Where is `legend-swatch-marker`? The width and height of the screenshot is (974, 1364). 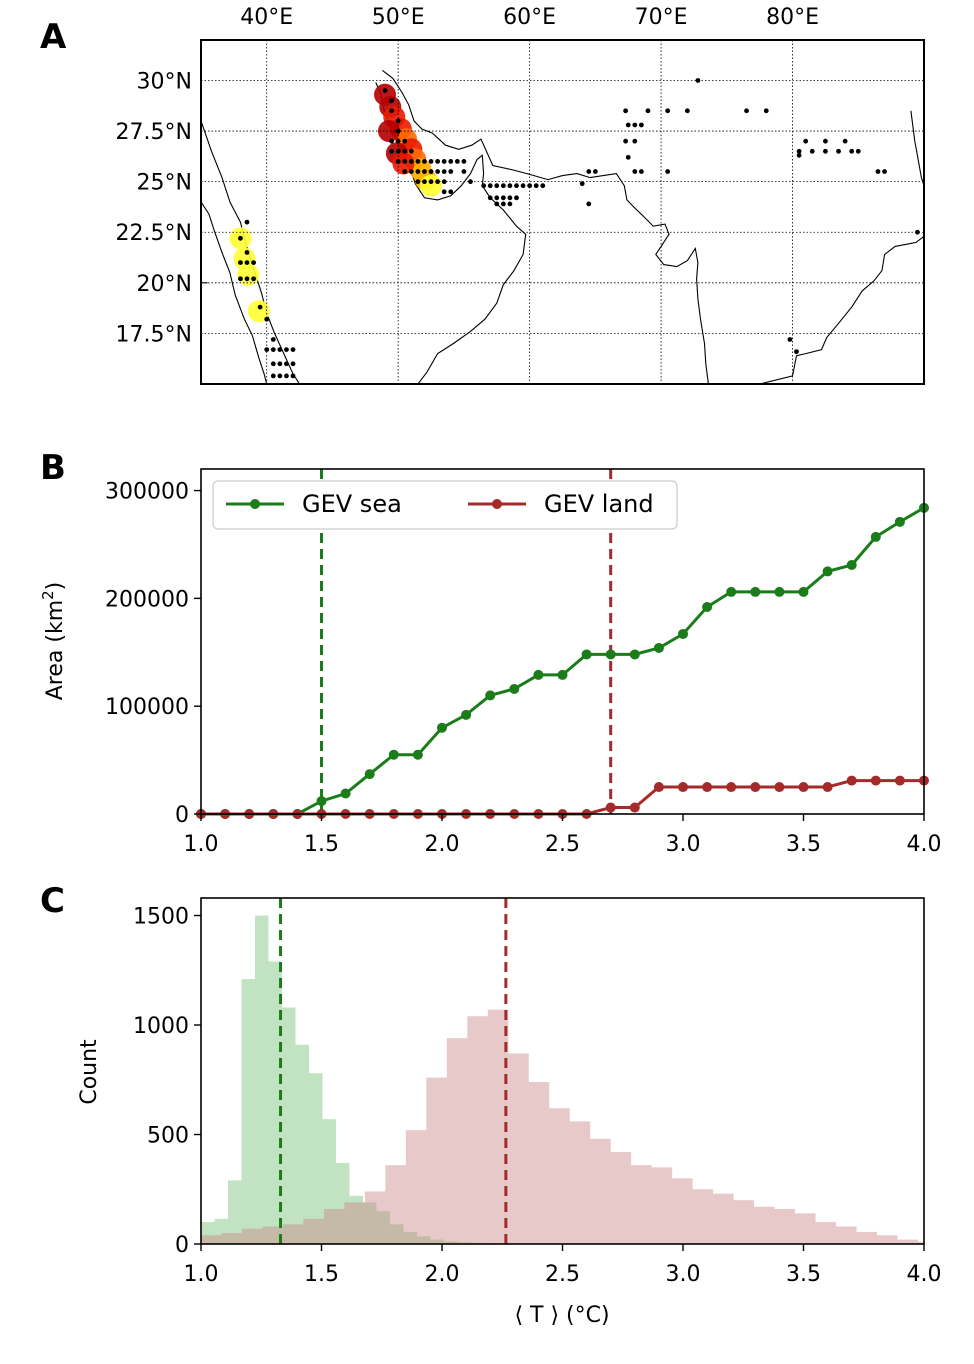 legend-swatch-marker is located at coordinates (255, 504).